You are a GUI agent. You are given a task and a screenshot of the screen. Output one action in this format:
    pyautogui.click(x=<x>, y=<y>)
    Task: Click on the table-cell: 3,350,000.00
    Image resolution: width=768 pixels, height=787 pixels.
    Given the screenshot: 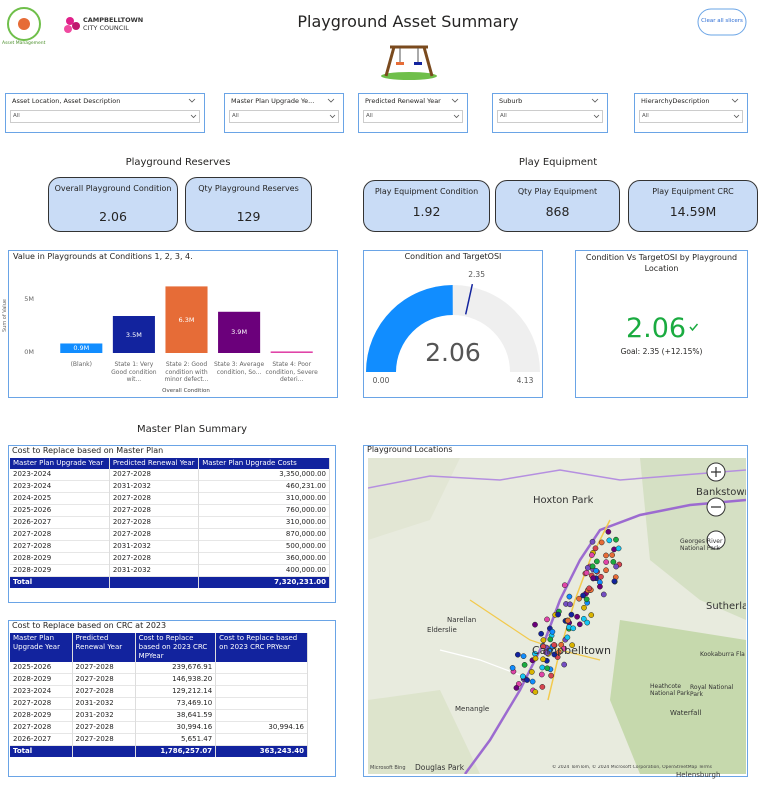 What is the action you would take?
    pyautogui.click(x=264, y=475)
    